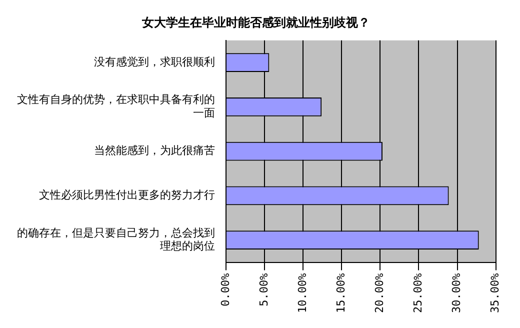 The width and height of the screenshot is (520, 328). What do you see at coordinates (154, 61) in the screenshot?
I see `y-tick-label: 没有感觉到，求职很顺利` at bounding box center [154, 61].